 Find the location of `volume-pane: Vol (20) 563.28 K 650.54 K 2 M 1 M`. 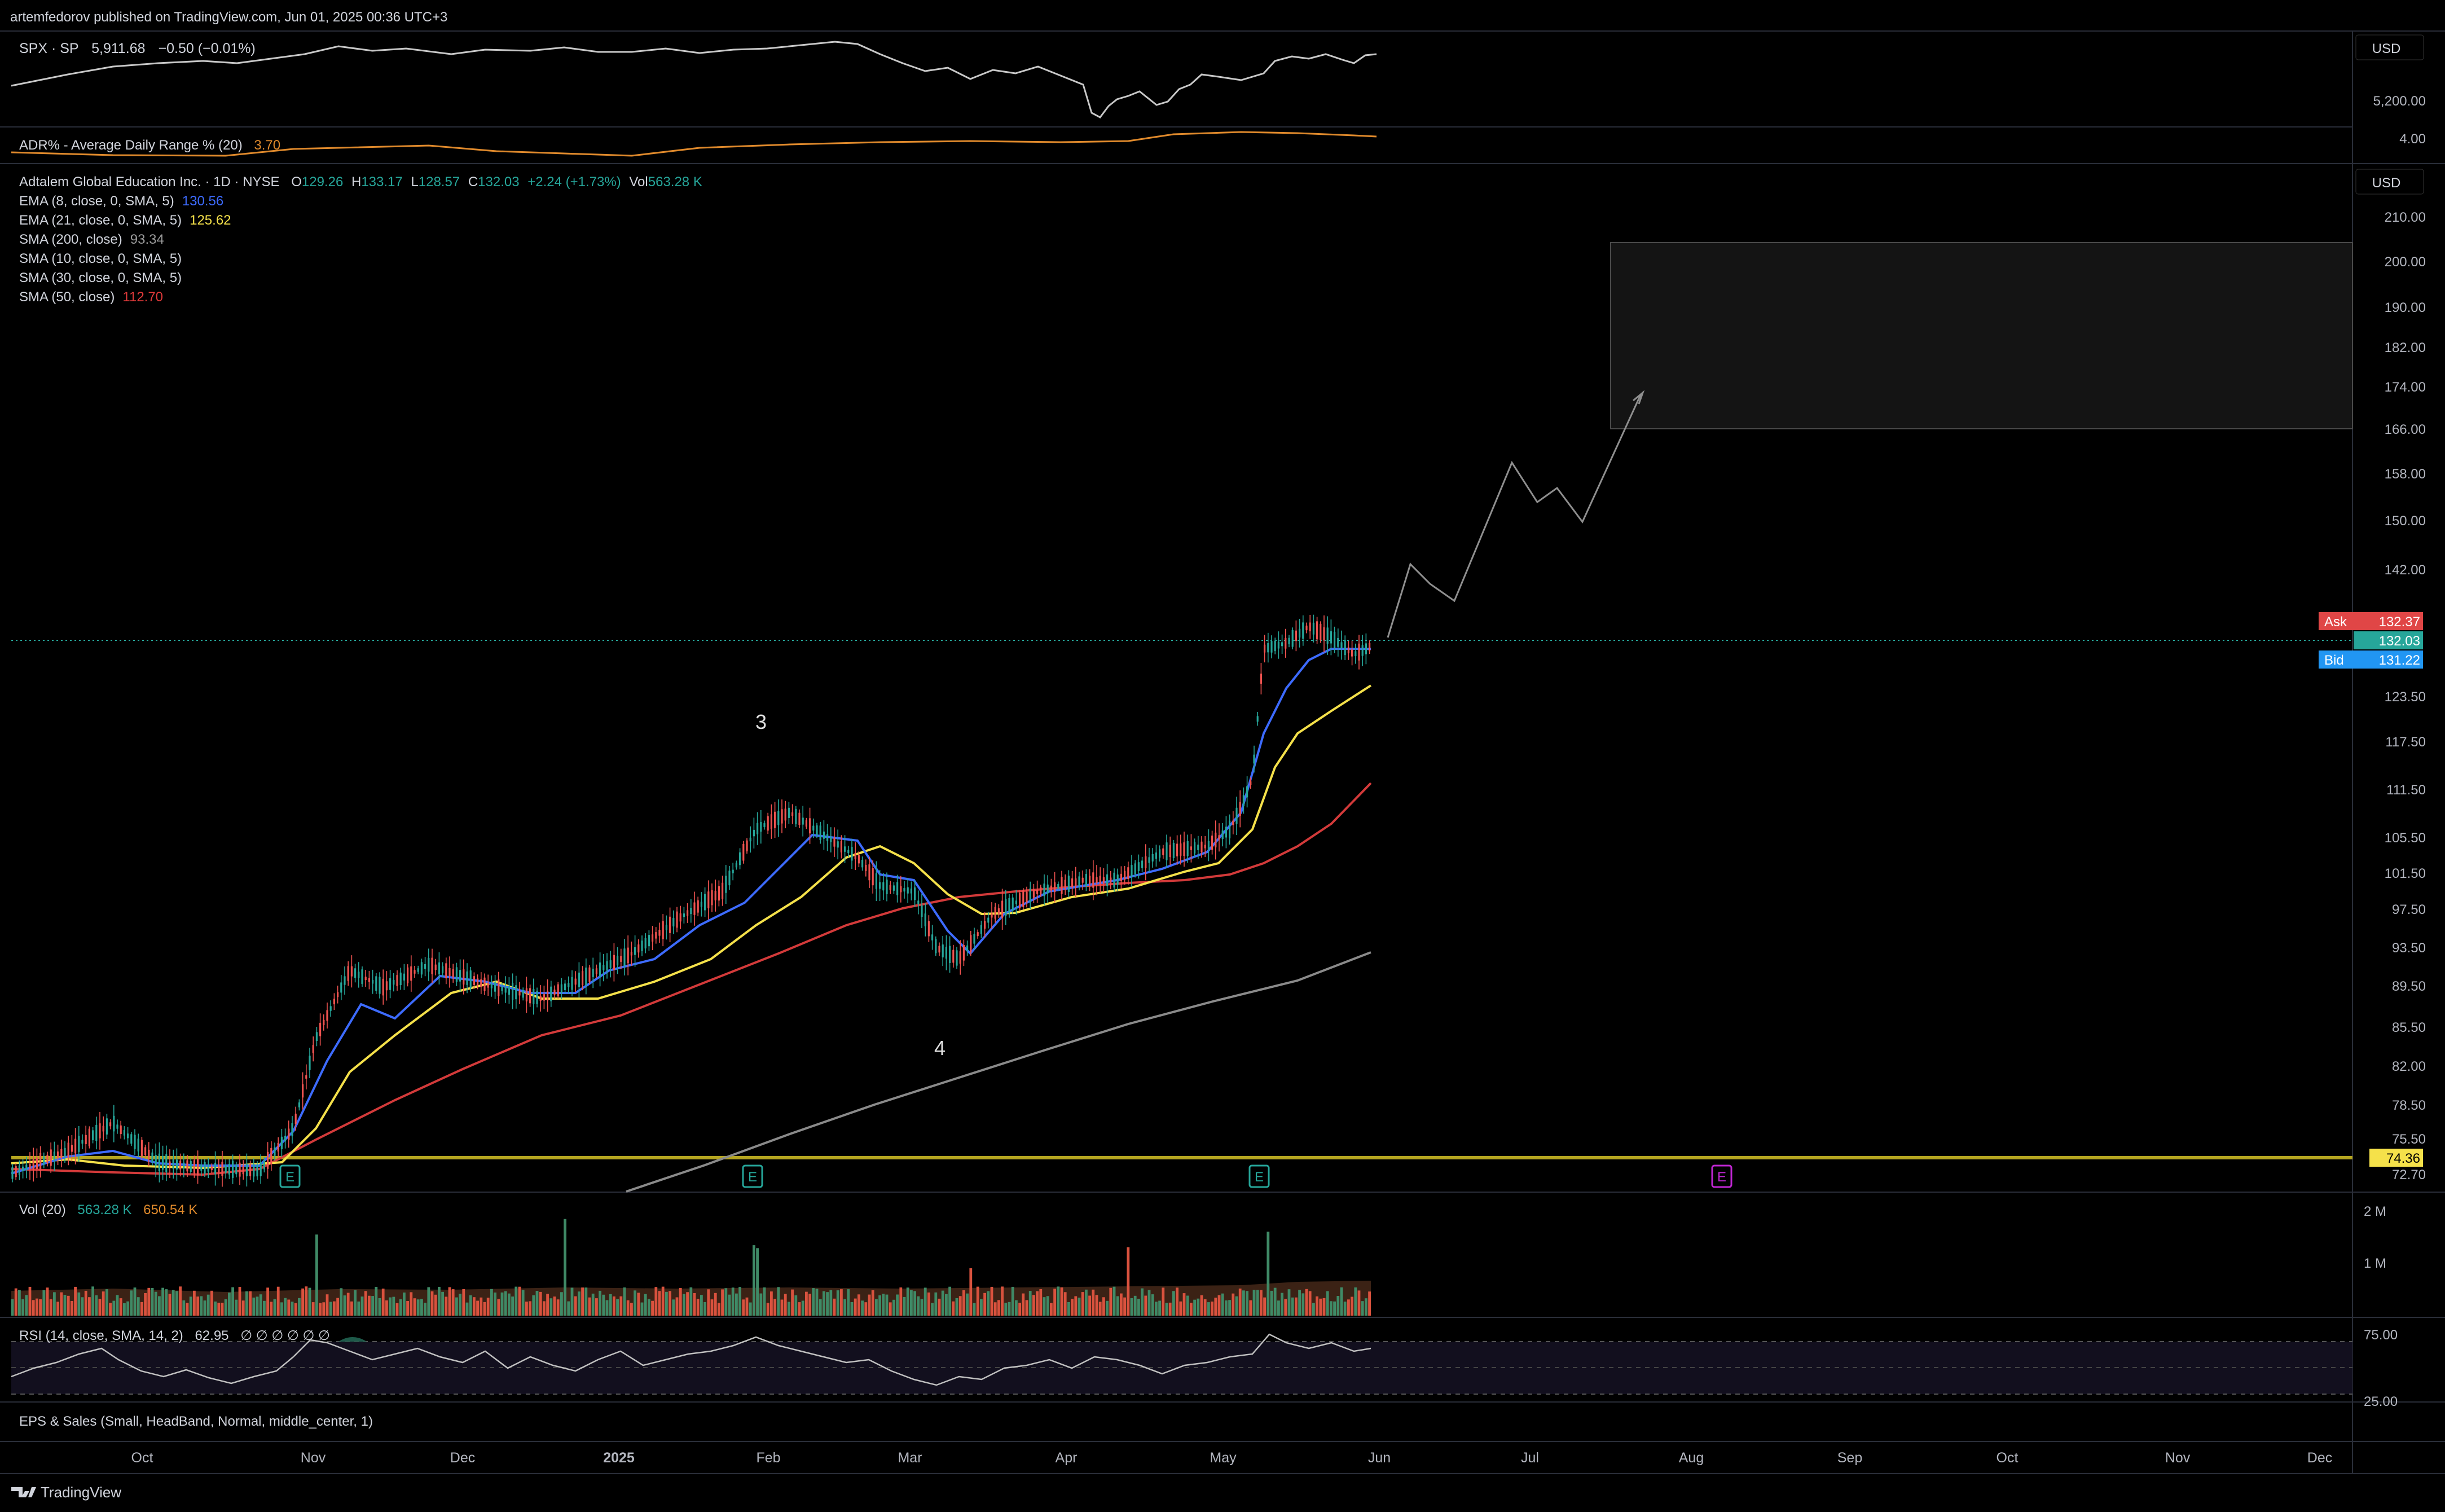

volume-pane: Vol (20) 563.28 K 650.54 K 2 M 1 M is located at coordinates (1198, 1259).